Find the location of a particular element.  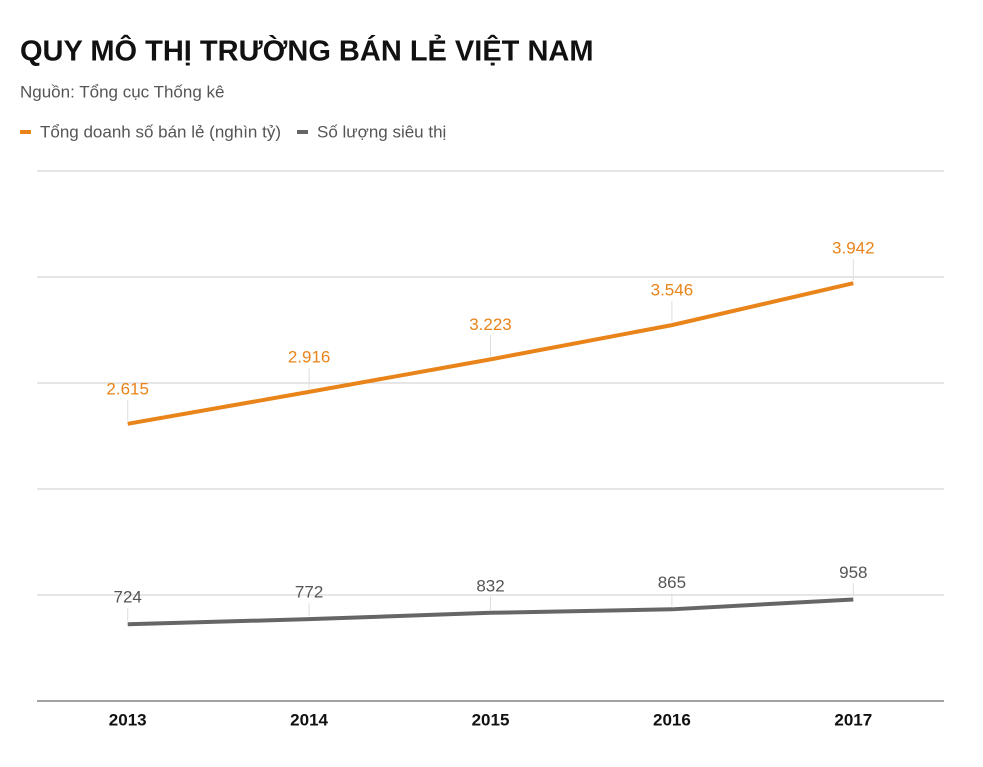

x-tick-label: 2015 is located at coordinates (491, 719).